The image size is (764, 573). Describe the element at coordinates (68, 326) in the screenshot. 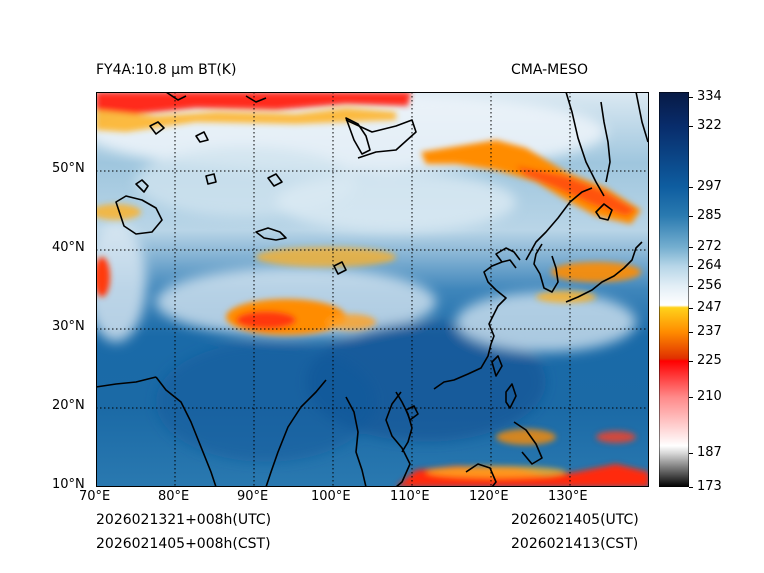

I see `lat-tick-30: 30°N` at that location.